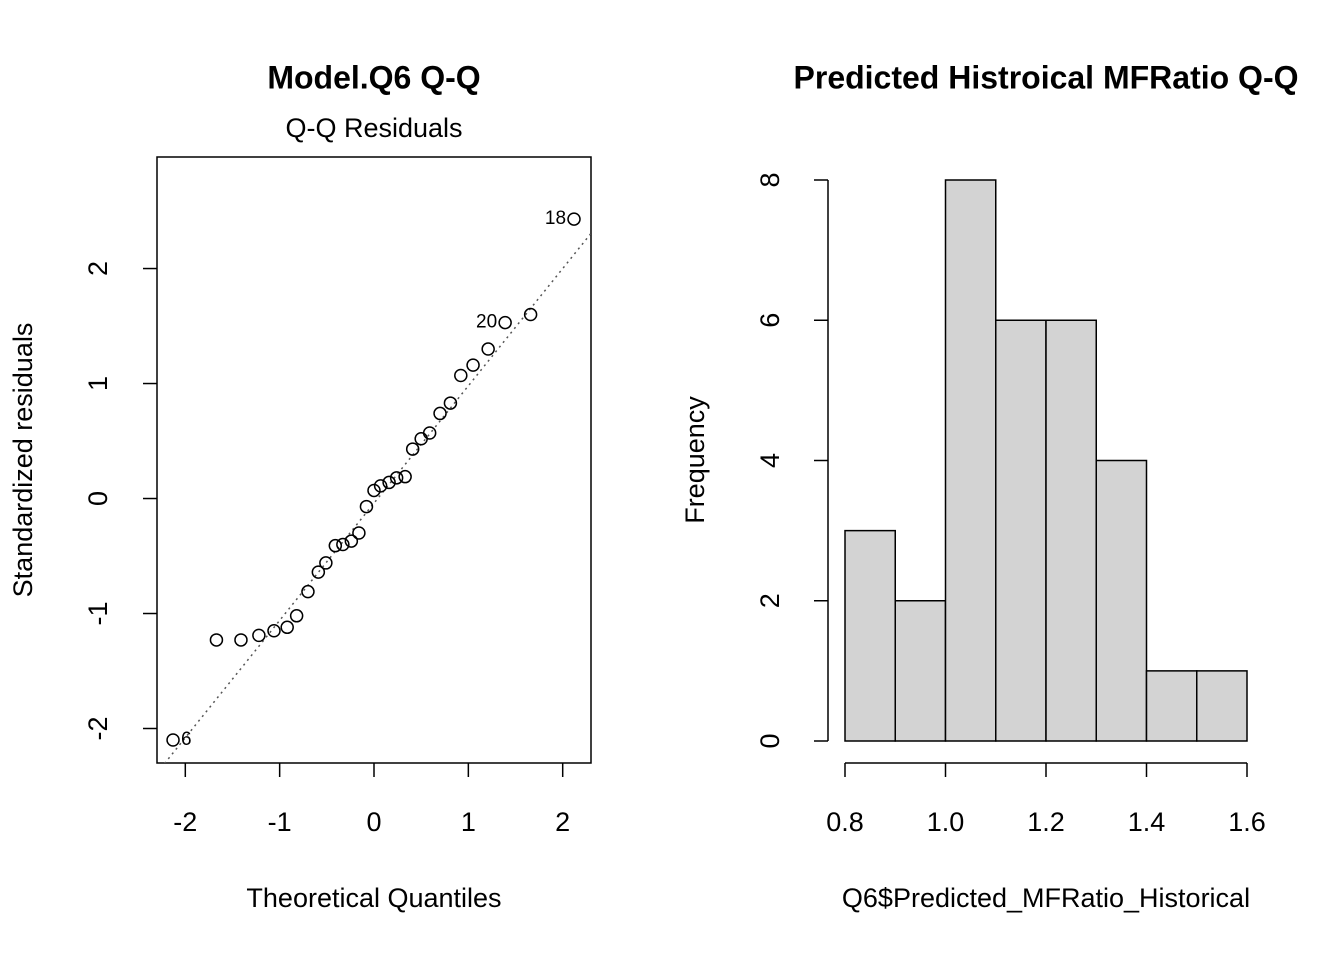 This screenshot has height=960, width=1344. What do you see at coordinates (185, 822) in the screenshot?
I see `x-tick-label: -2` at bounding box center [185, 822].